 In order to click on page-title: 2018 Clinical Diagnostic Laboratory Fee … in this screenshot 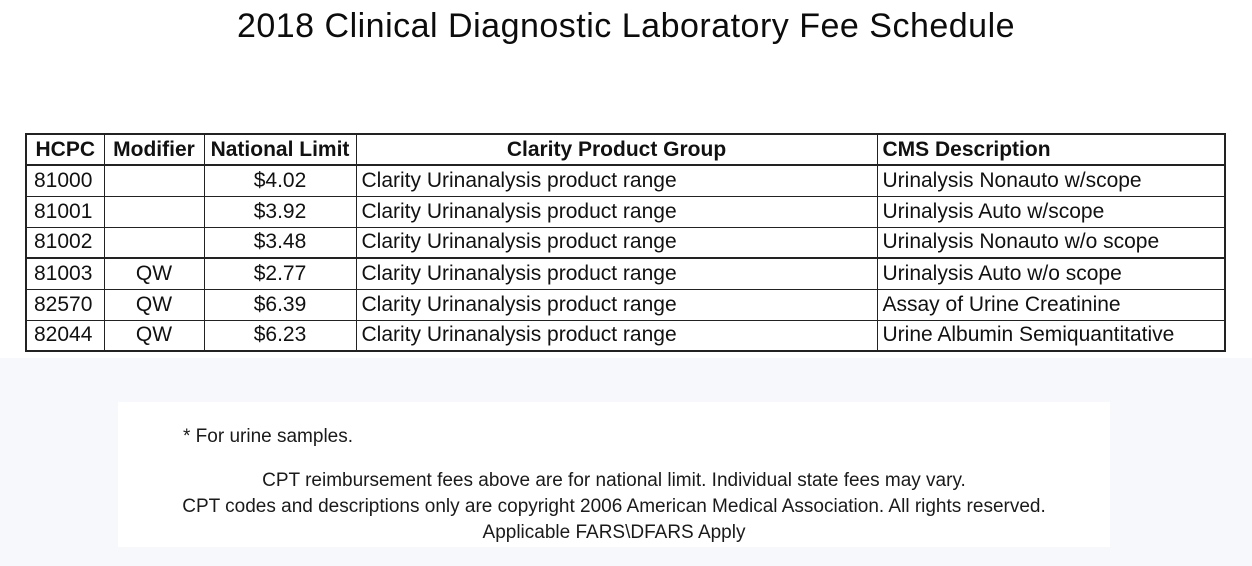, I will do `click(626, 26)`.